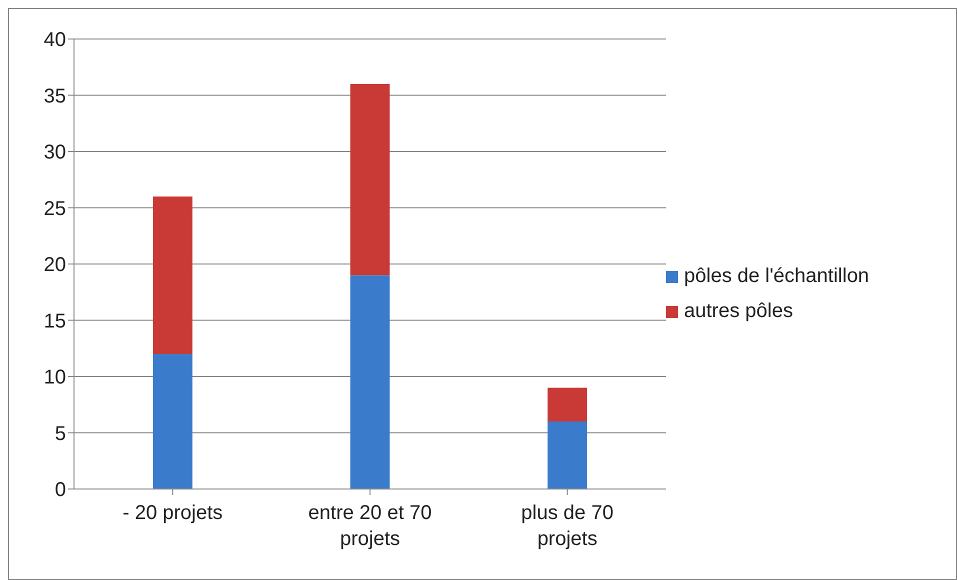 This screenshot has height=580, width=957. Describe the element at coordinates (567, 526) in the screenshot. I see `x-tick-label: plus de 70 projets` at that location.